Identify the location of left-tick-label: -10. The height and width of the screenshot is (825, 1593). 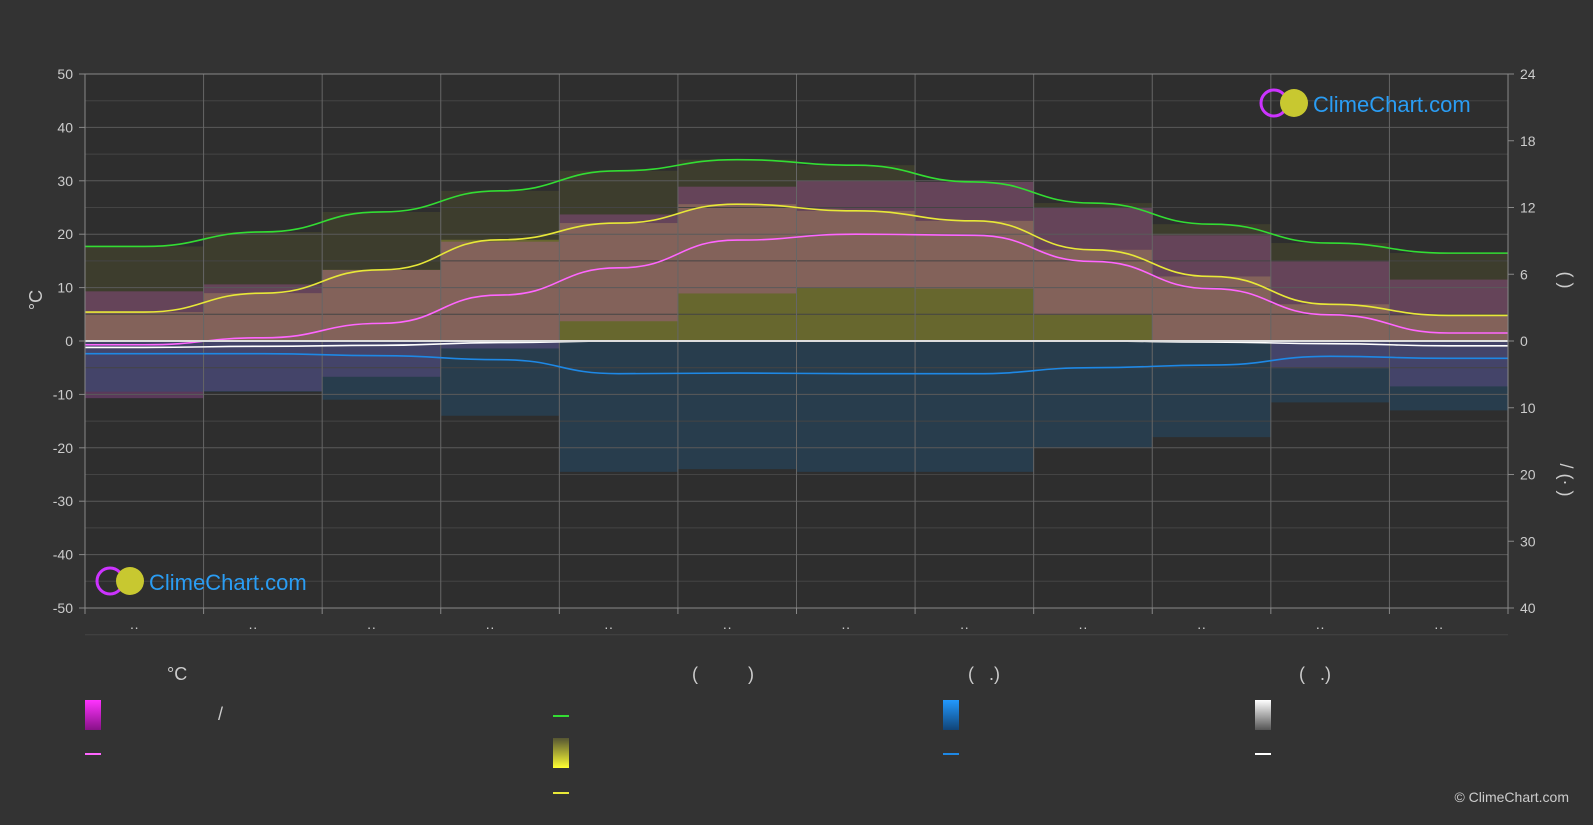
(63, 394).